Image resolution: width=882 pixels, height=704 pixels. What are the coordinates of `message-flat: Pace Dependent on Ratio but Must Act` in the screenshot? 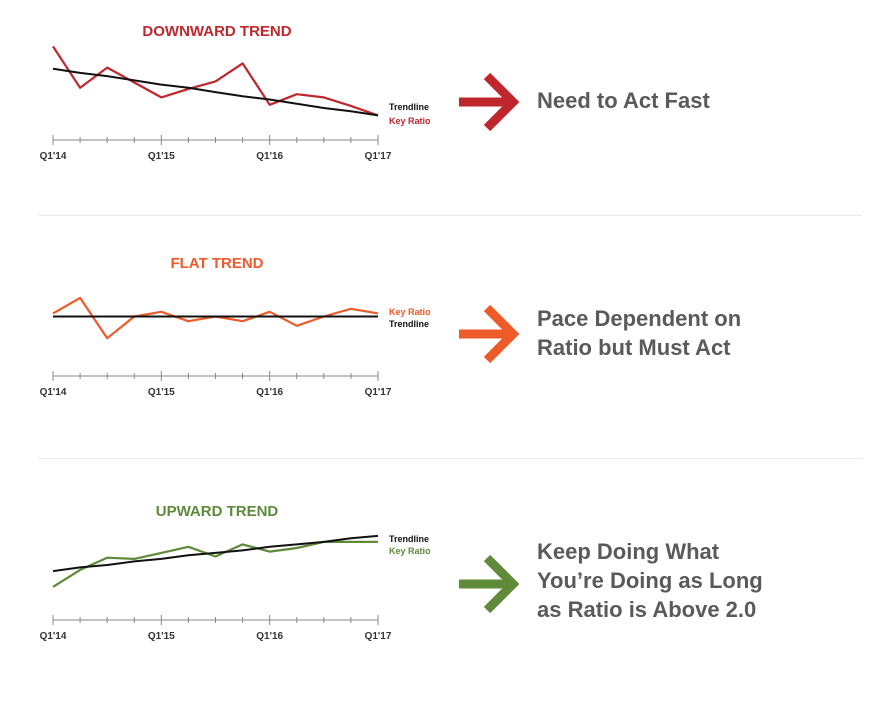 It's located at (639, 333).